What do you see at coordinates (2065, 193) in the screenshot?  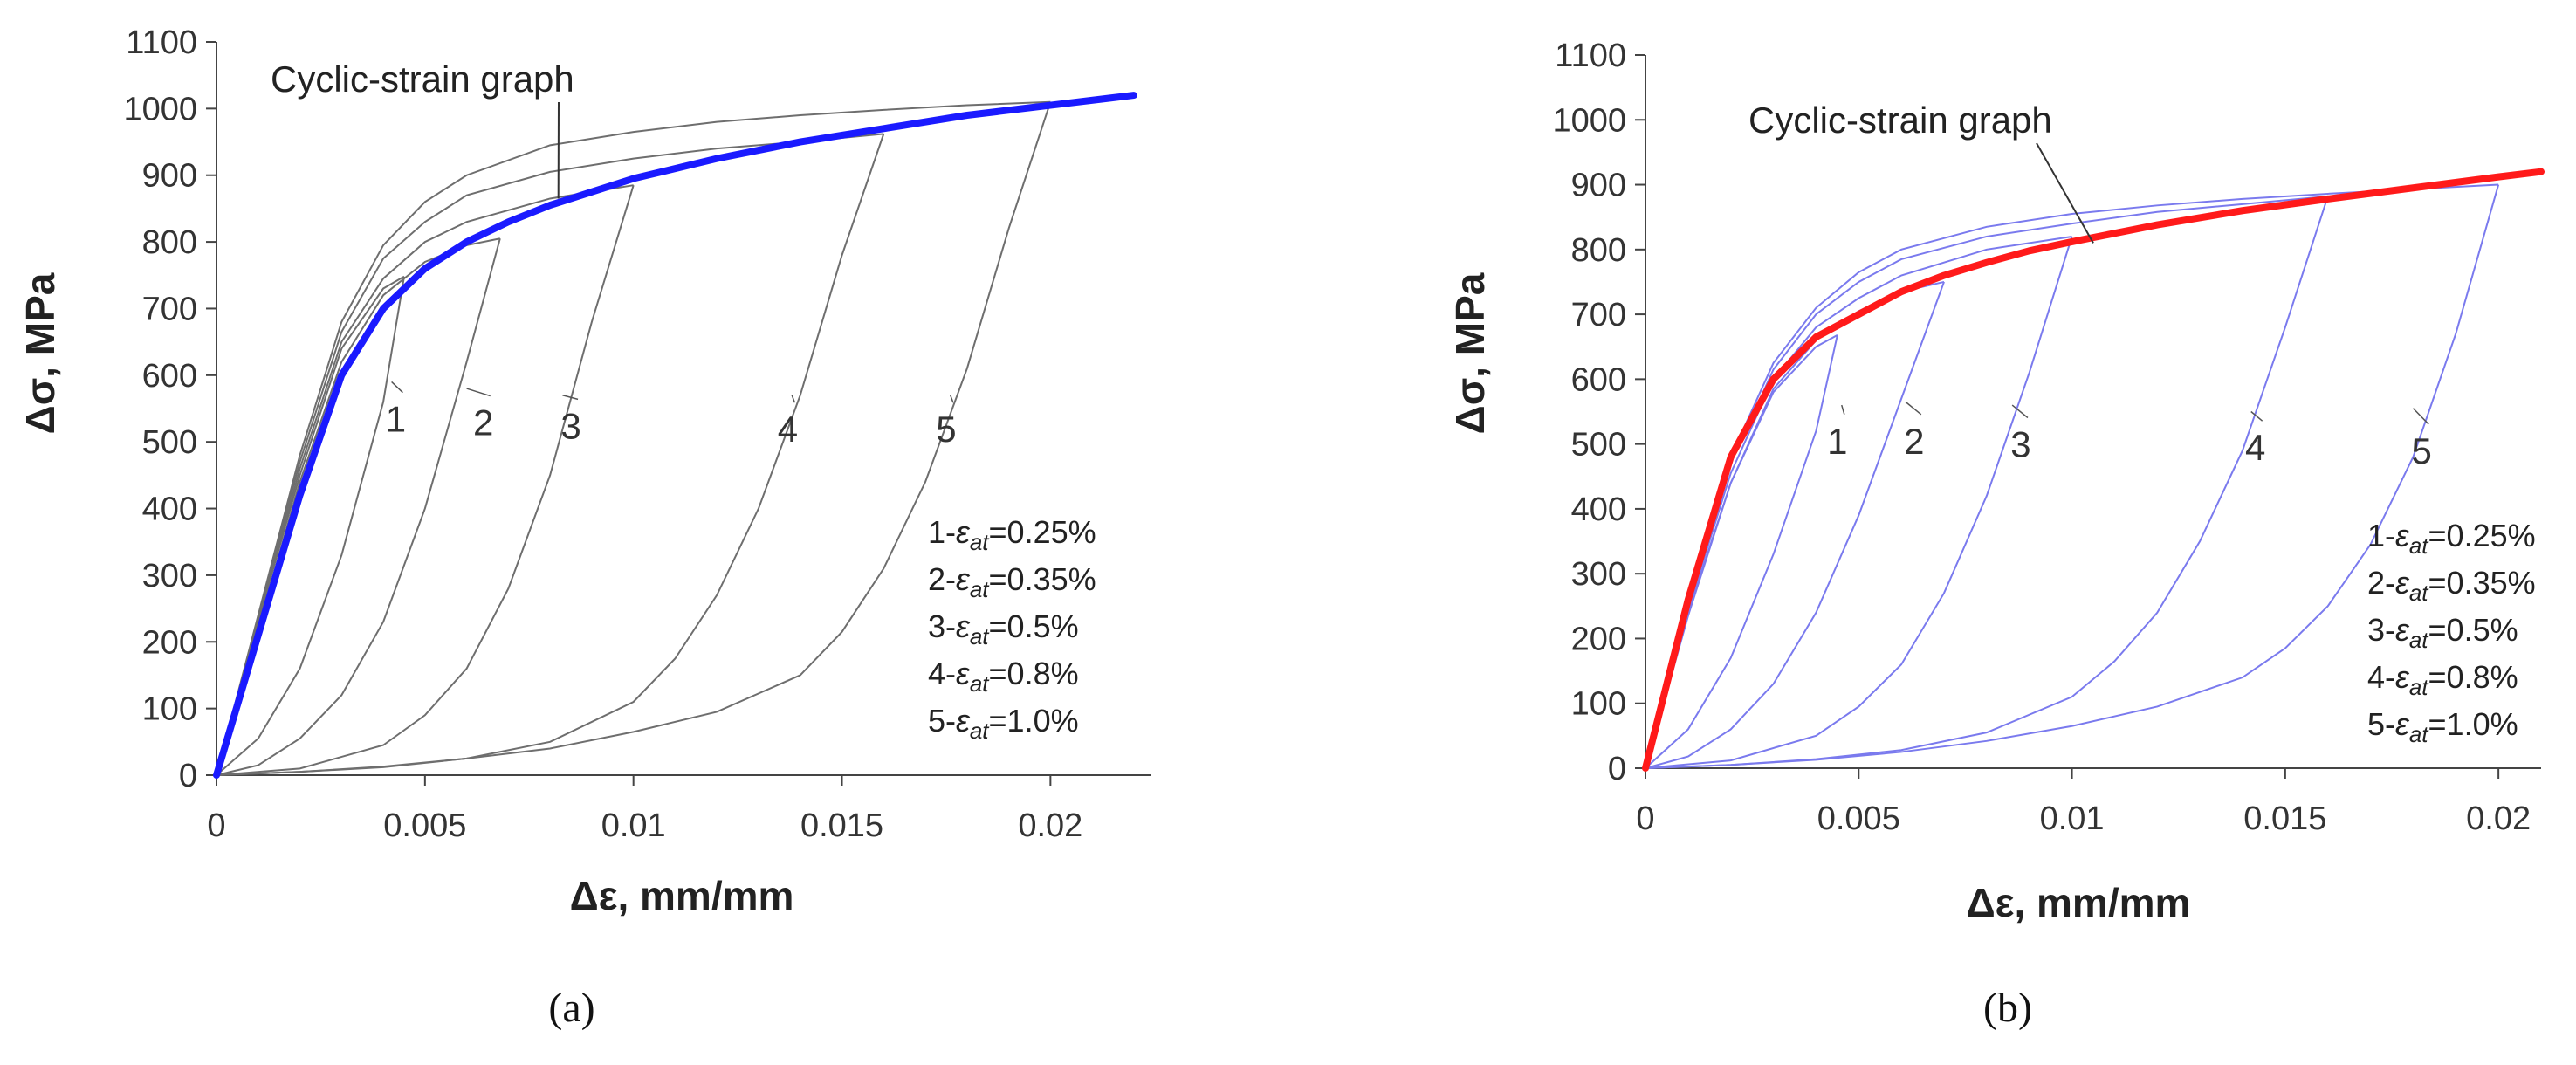 I see `annotation-leader` at bounding box center [2065, 193].